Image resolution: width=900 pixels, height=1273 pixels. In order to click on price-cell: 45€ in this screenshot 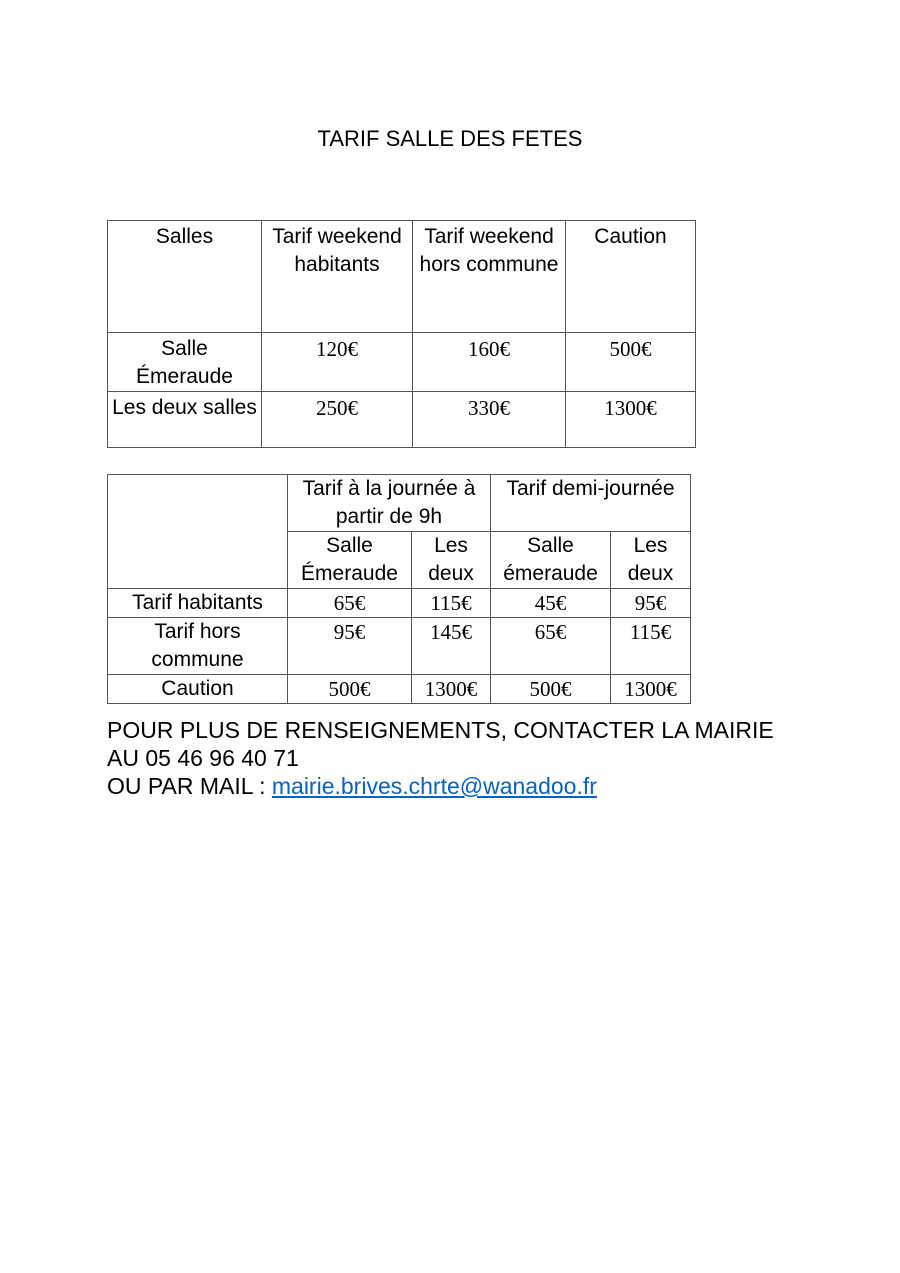, I will do `click(550, 603)`.